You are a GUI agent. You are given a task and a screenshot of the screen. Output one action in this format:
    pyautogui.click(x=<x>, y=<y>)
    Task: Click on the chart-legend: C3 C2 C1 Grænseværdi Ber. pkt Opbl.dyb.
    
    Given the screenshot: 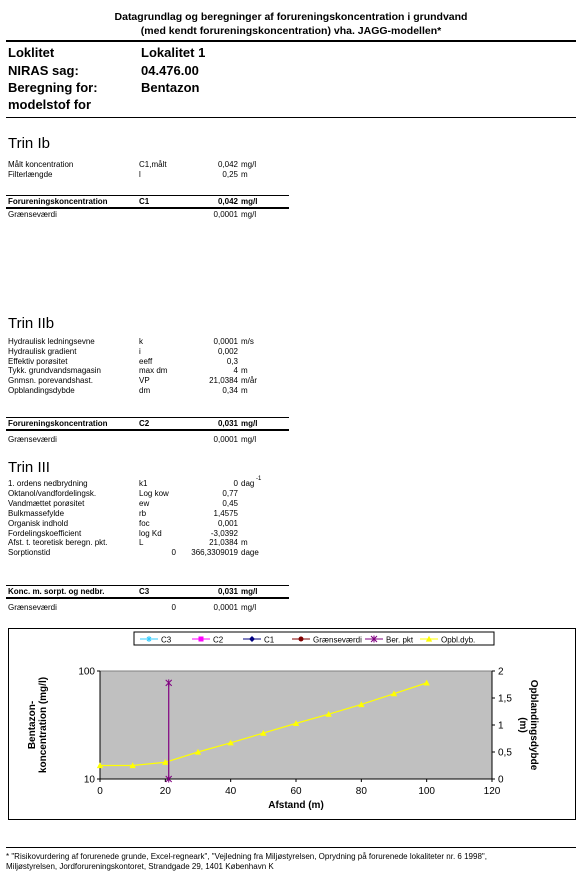 What is the action you would take?
    pyautogui.click(x=314, y=638)
    